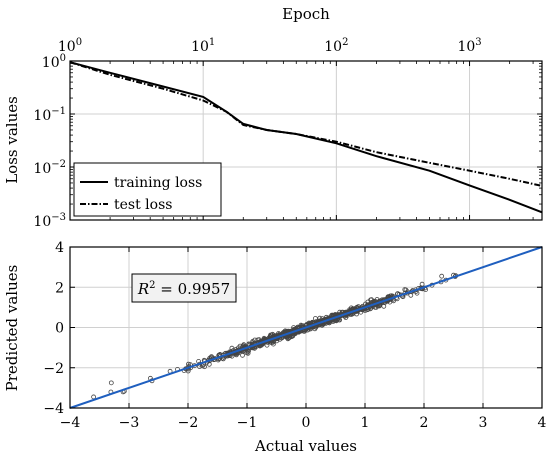 This screenshot has width=550, height=459. Describe the element at coordinates (306, 423) in the screenshot. I see `parity-x-tick-label: 0` at that location.